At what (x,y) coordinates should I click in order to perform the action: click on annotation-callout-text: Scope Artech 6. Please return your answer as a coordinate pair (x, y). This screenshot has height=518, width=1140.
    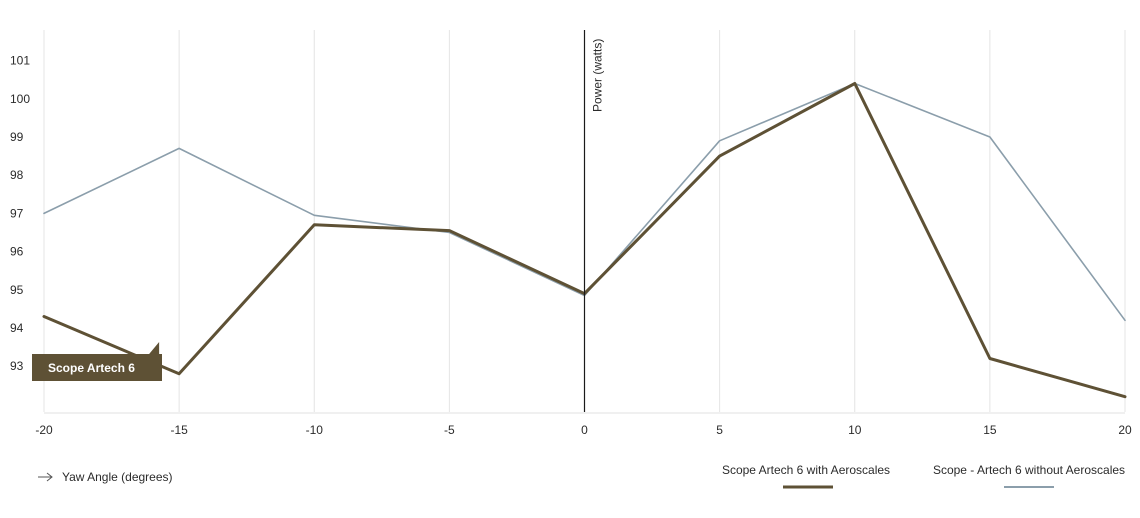
    Looking at the image, I should click on (91, 368).